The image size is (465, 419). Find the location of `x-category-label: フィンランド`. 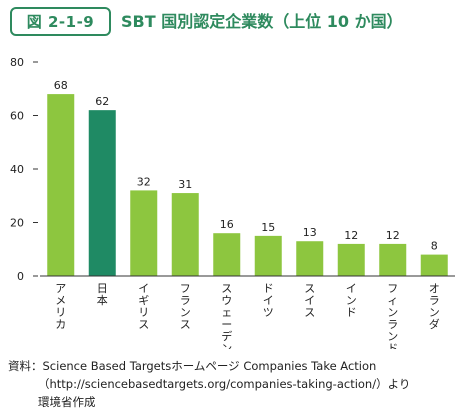

x-category-label: フィンランド is located at coordinates (392, 315).